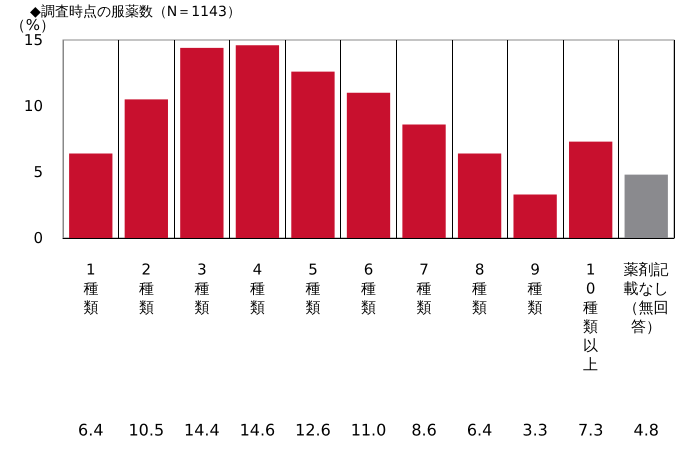 This screenshot has height=449, width=676. Describe the element at coordinates (480, 288) in the screenshot. I see `x-tick-label: 8種類` at that location.